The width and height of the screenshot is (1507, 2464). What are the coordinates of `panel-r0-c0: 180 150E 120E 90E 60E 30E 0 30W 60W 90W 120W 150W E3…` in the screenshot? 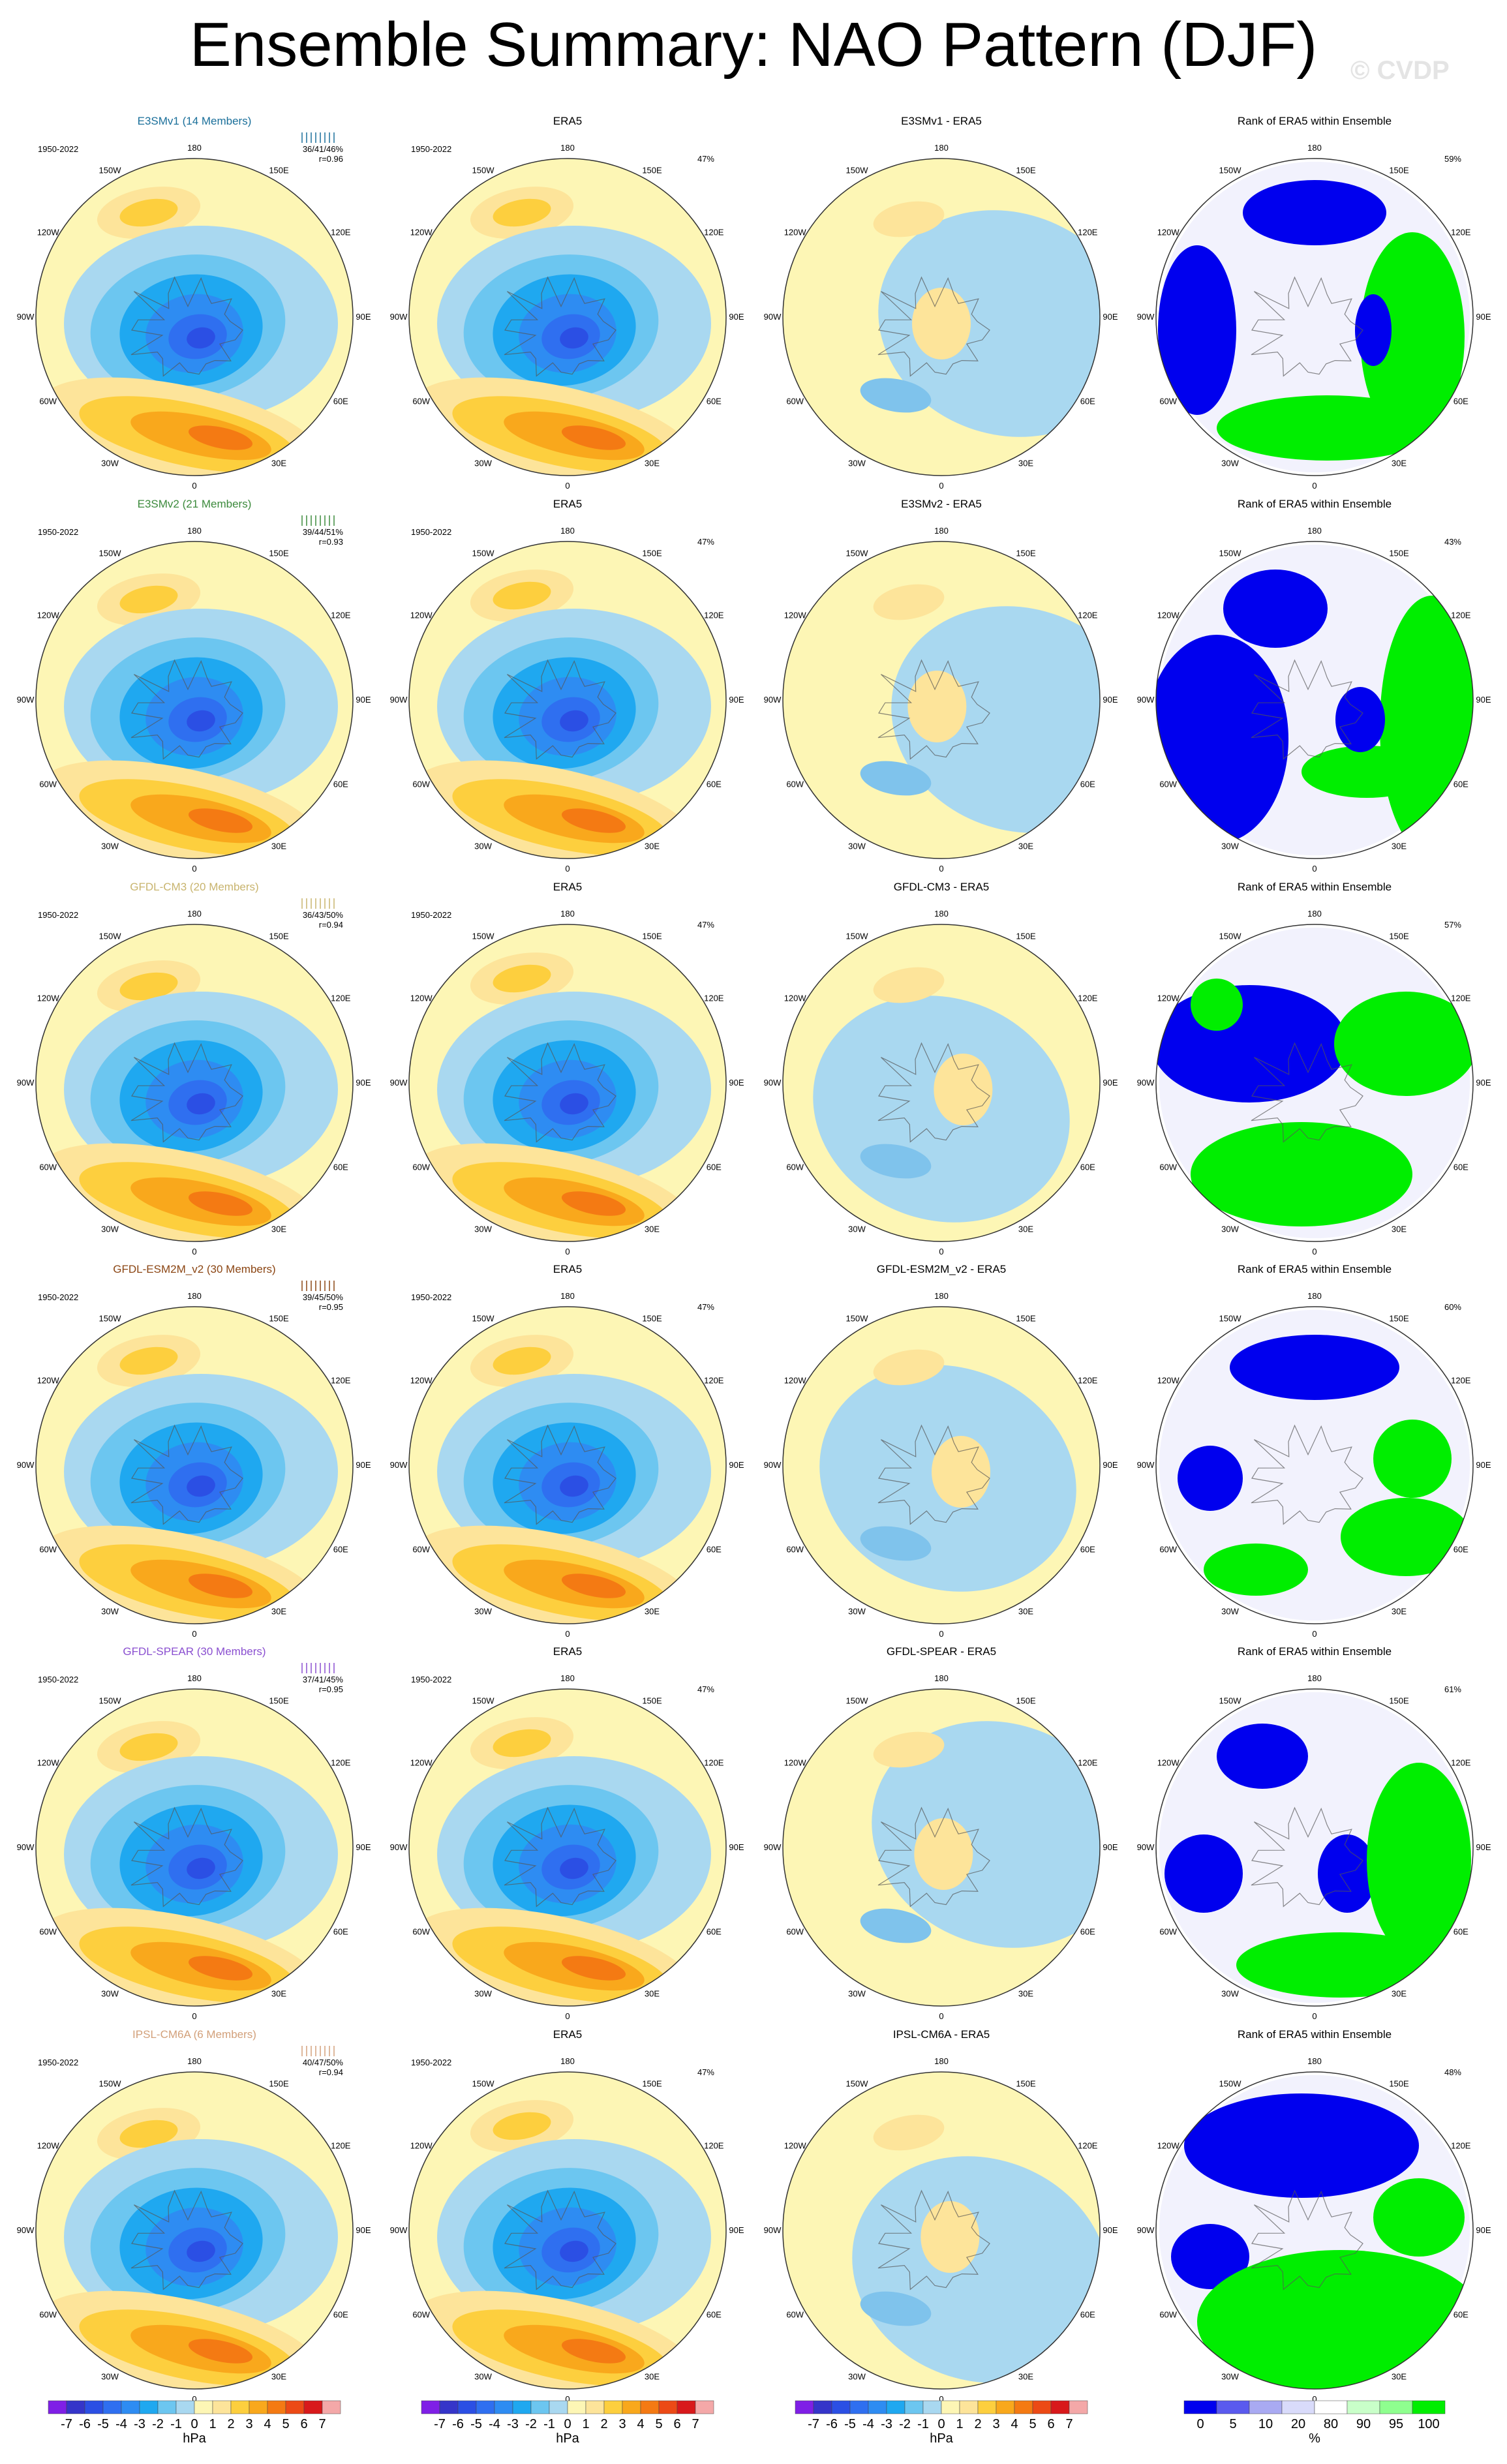 It's located at (194, 303).